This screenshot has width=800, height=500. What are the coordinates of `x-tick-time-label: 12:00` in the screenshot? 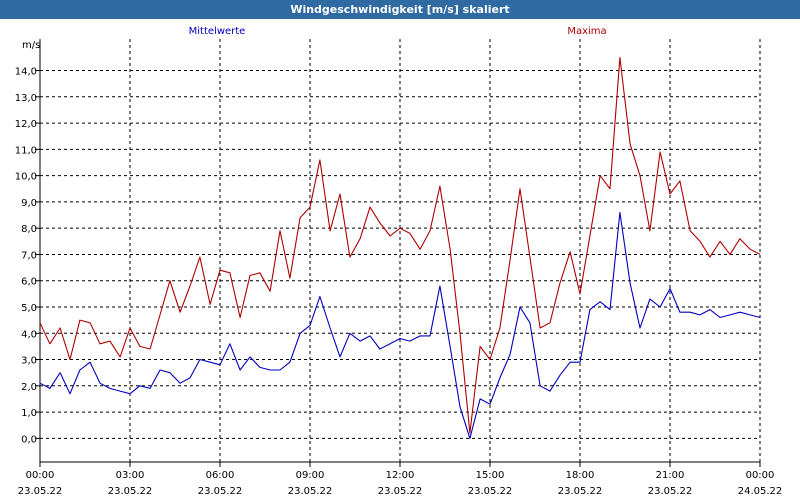 It's located at (400, 475).